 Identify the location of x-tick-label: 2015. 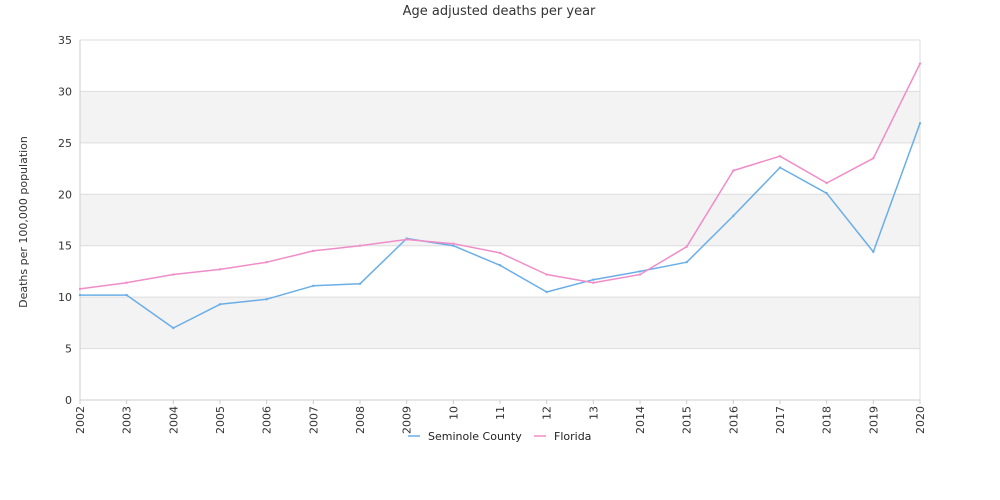
(687, 420).